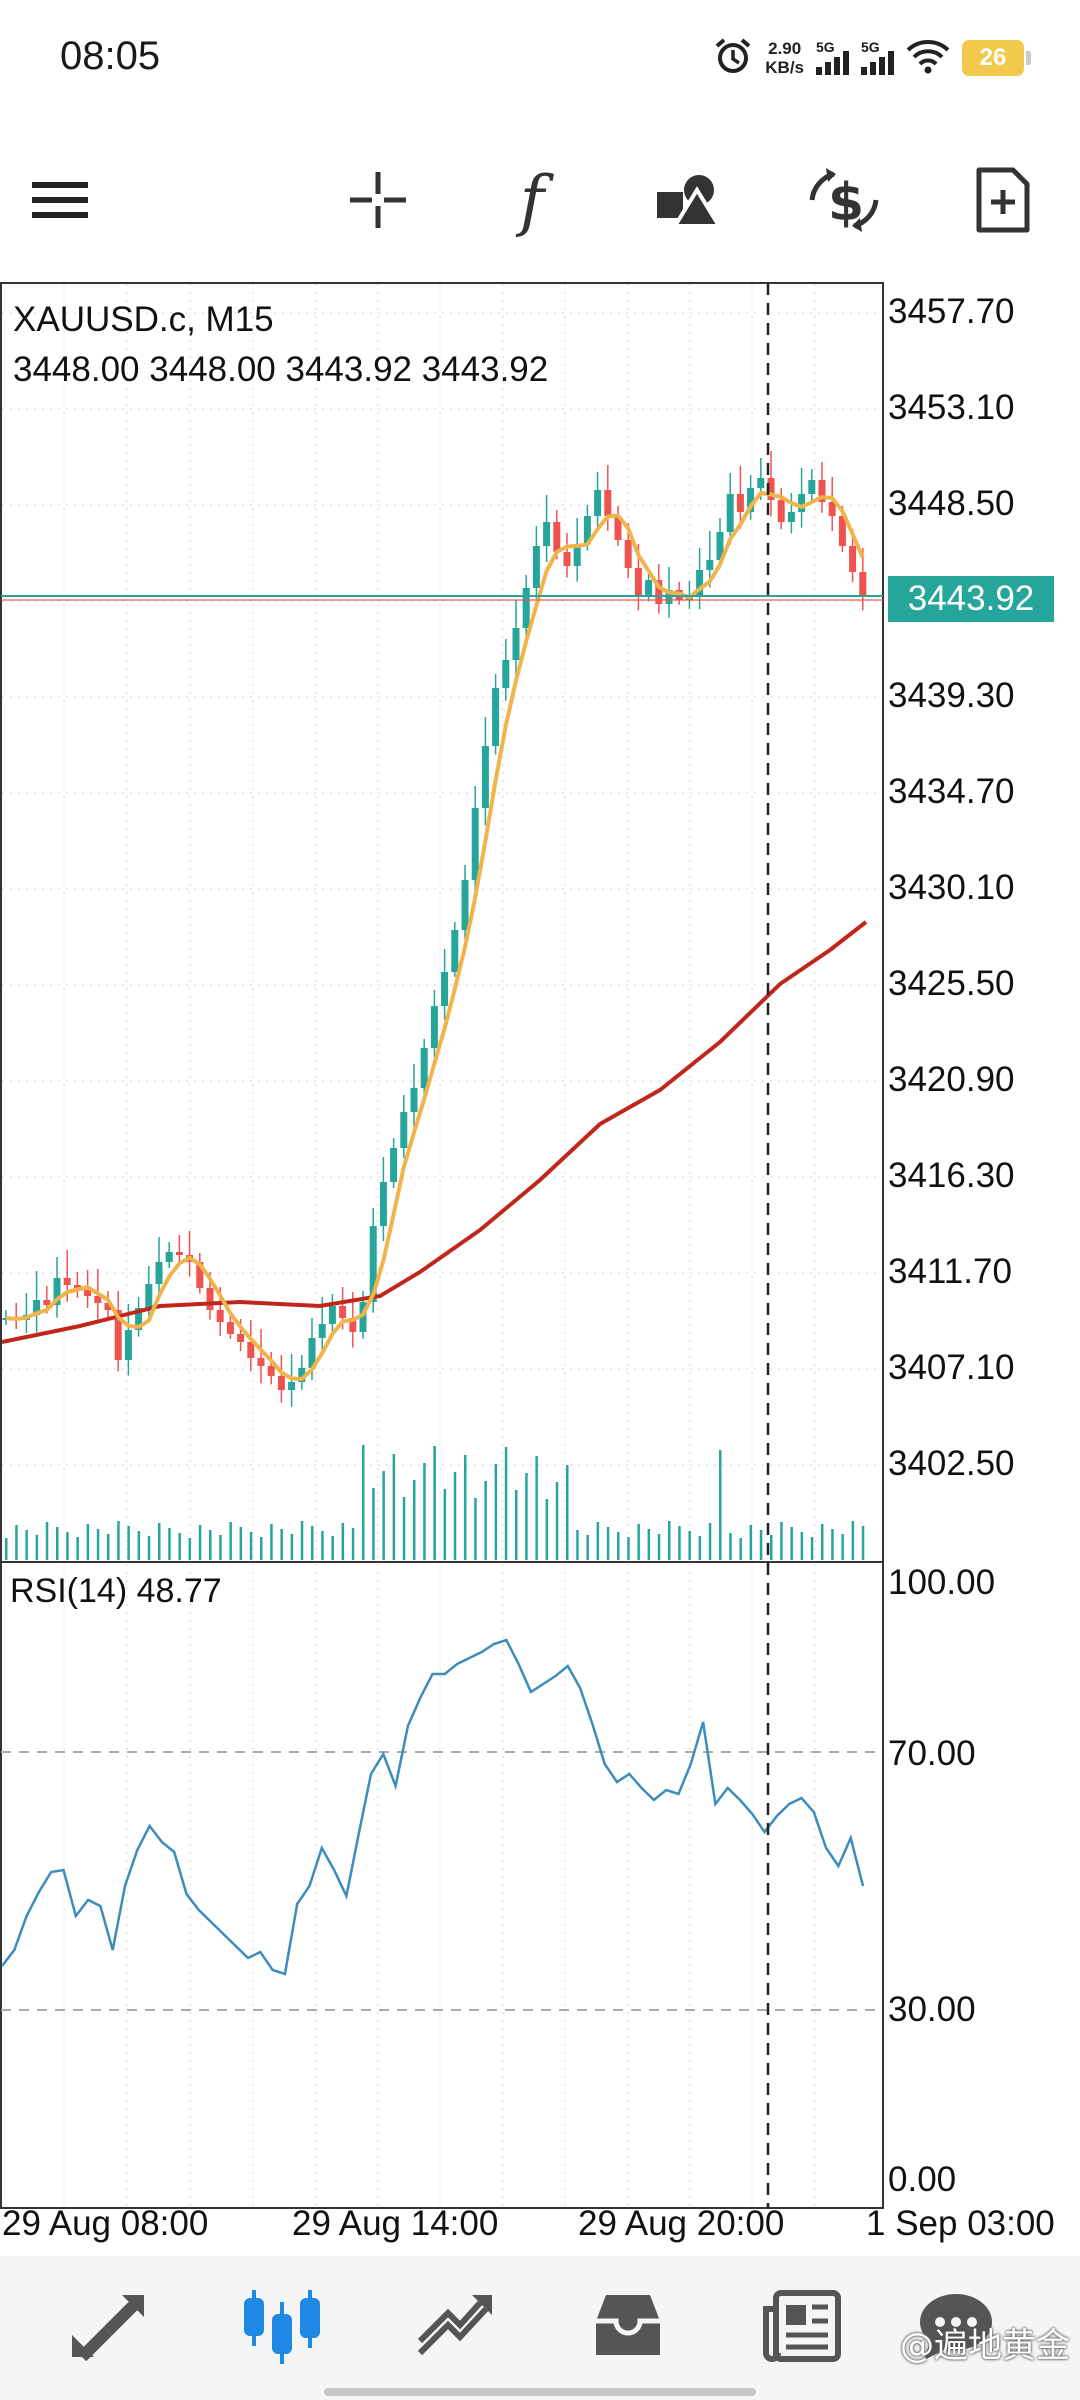  What do you see at coordinates (928, 58) in the screenshot?
I see `wifi-icon` at bounding box center [928, 58].